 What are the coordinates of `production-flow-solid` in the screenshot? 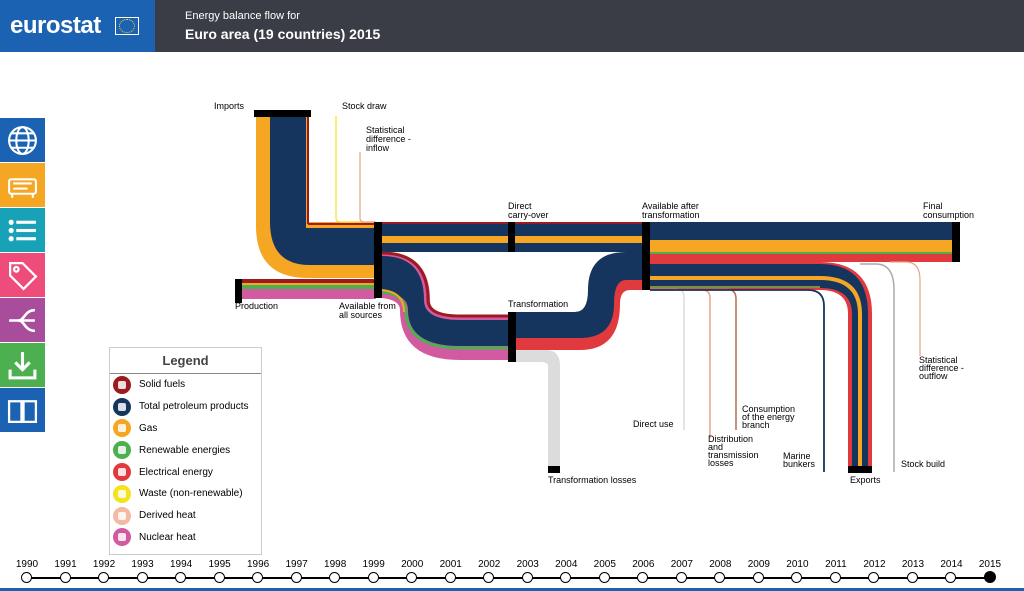 It's located at (308, 281).